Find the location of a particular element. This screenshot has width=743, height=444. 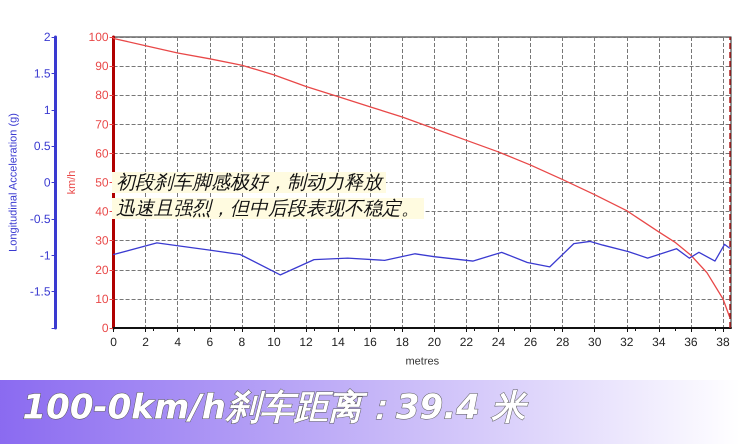

x-tick-label: 24 is located at coordinates (499, 342).